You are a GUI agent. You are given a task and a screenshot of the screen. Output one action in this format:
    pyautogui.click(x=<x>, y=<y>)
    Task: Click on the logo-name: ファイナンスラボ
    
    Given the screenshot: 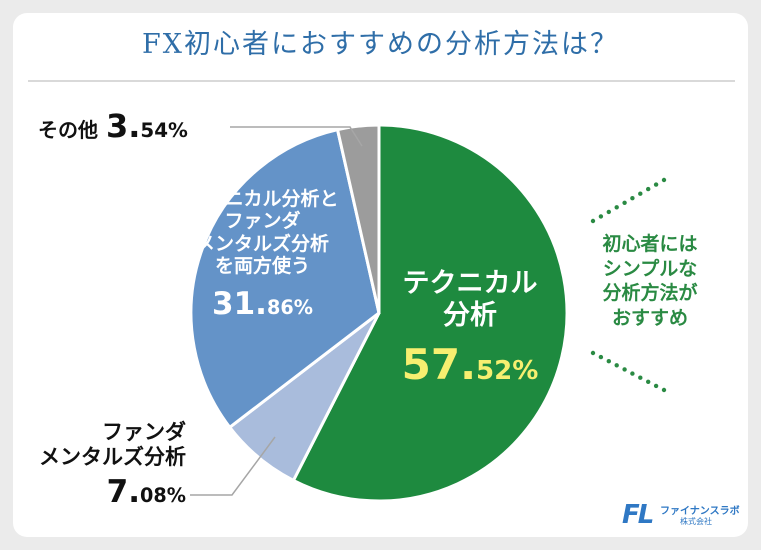 What is the action you would take?
    pyautogui.click(x=700, y=511)
    